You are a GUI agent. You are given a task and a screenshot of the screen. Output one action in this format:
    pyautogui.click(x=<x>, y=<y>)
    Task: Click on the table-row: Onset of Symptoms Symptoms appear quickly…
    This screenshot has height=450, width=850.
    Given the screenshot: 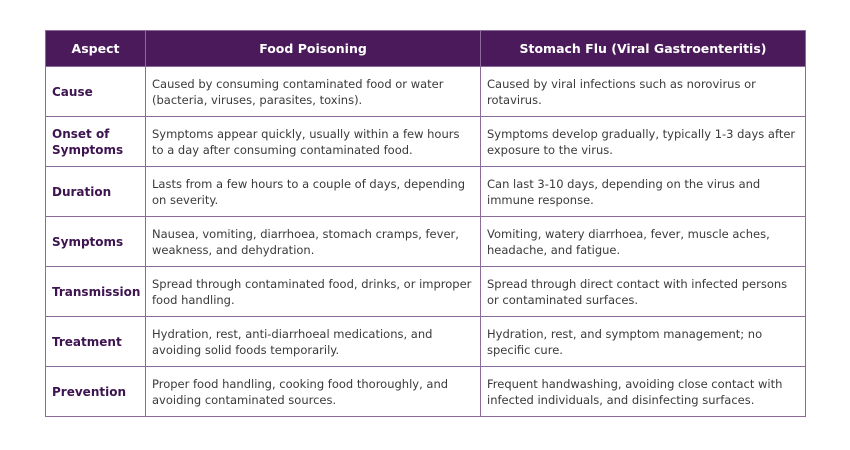 What is the action you would take?
    pyautogui.click(x=425, y=141)
    